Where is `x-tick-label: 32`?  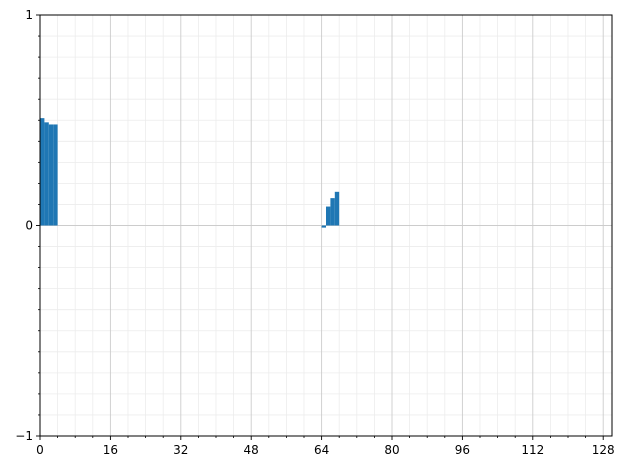 x-tick-label: 32 is located at coordinates (180, 450).